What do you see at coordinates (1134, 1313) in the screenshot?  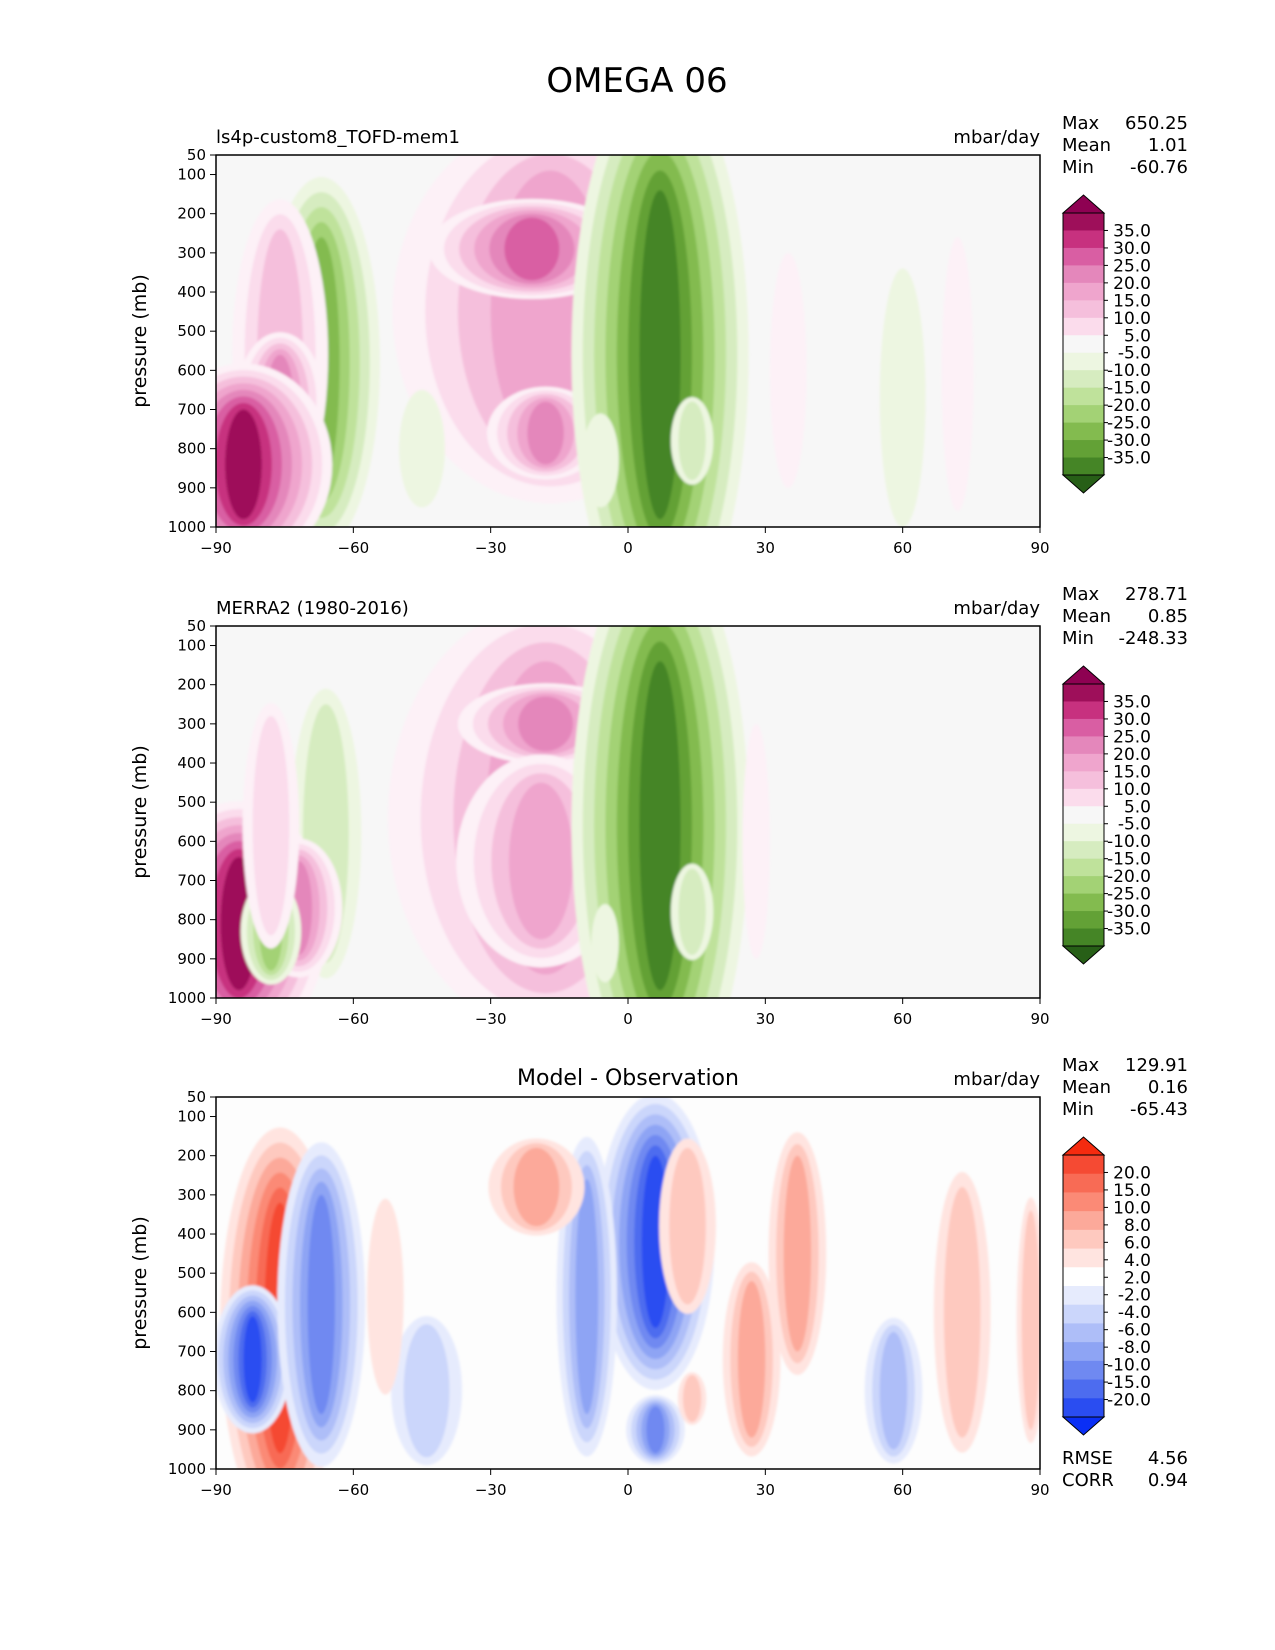 I see `colorbar-label: -4.0` at bounding box center [1134, 1313].